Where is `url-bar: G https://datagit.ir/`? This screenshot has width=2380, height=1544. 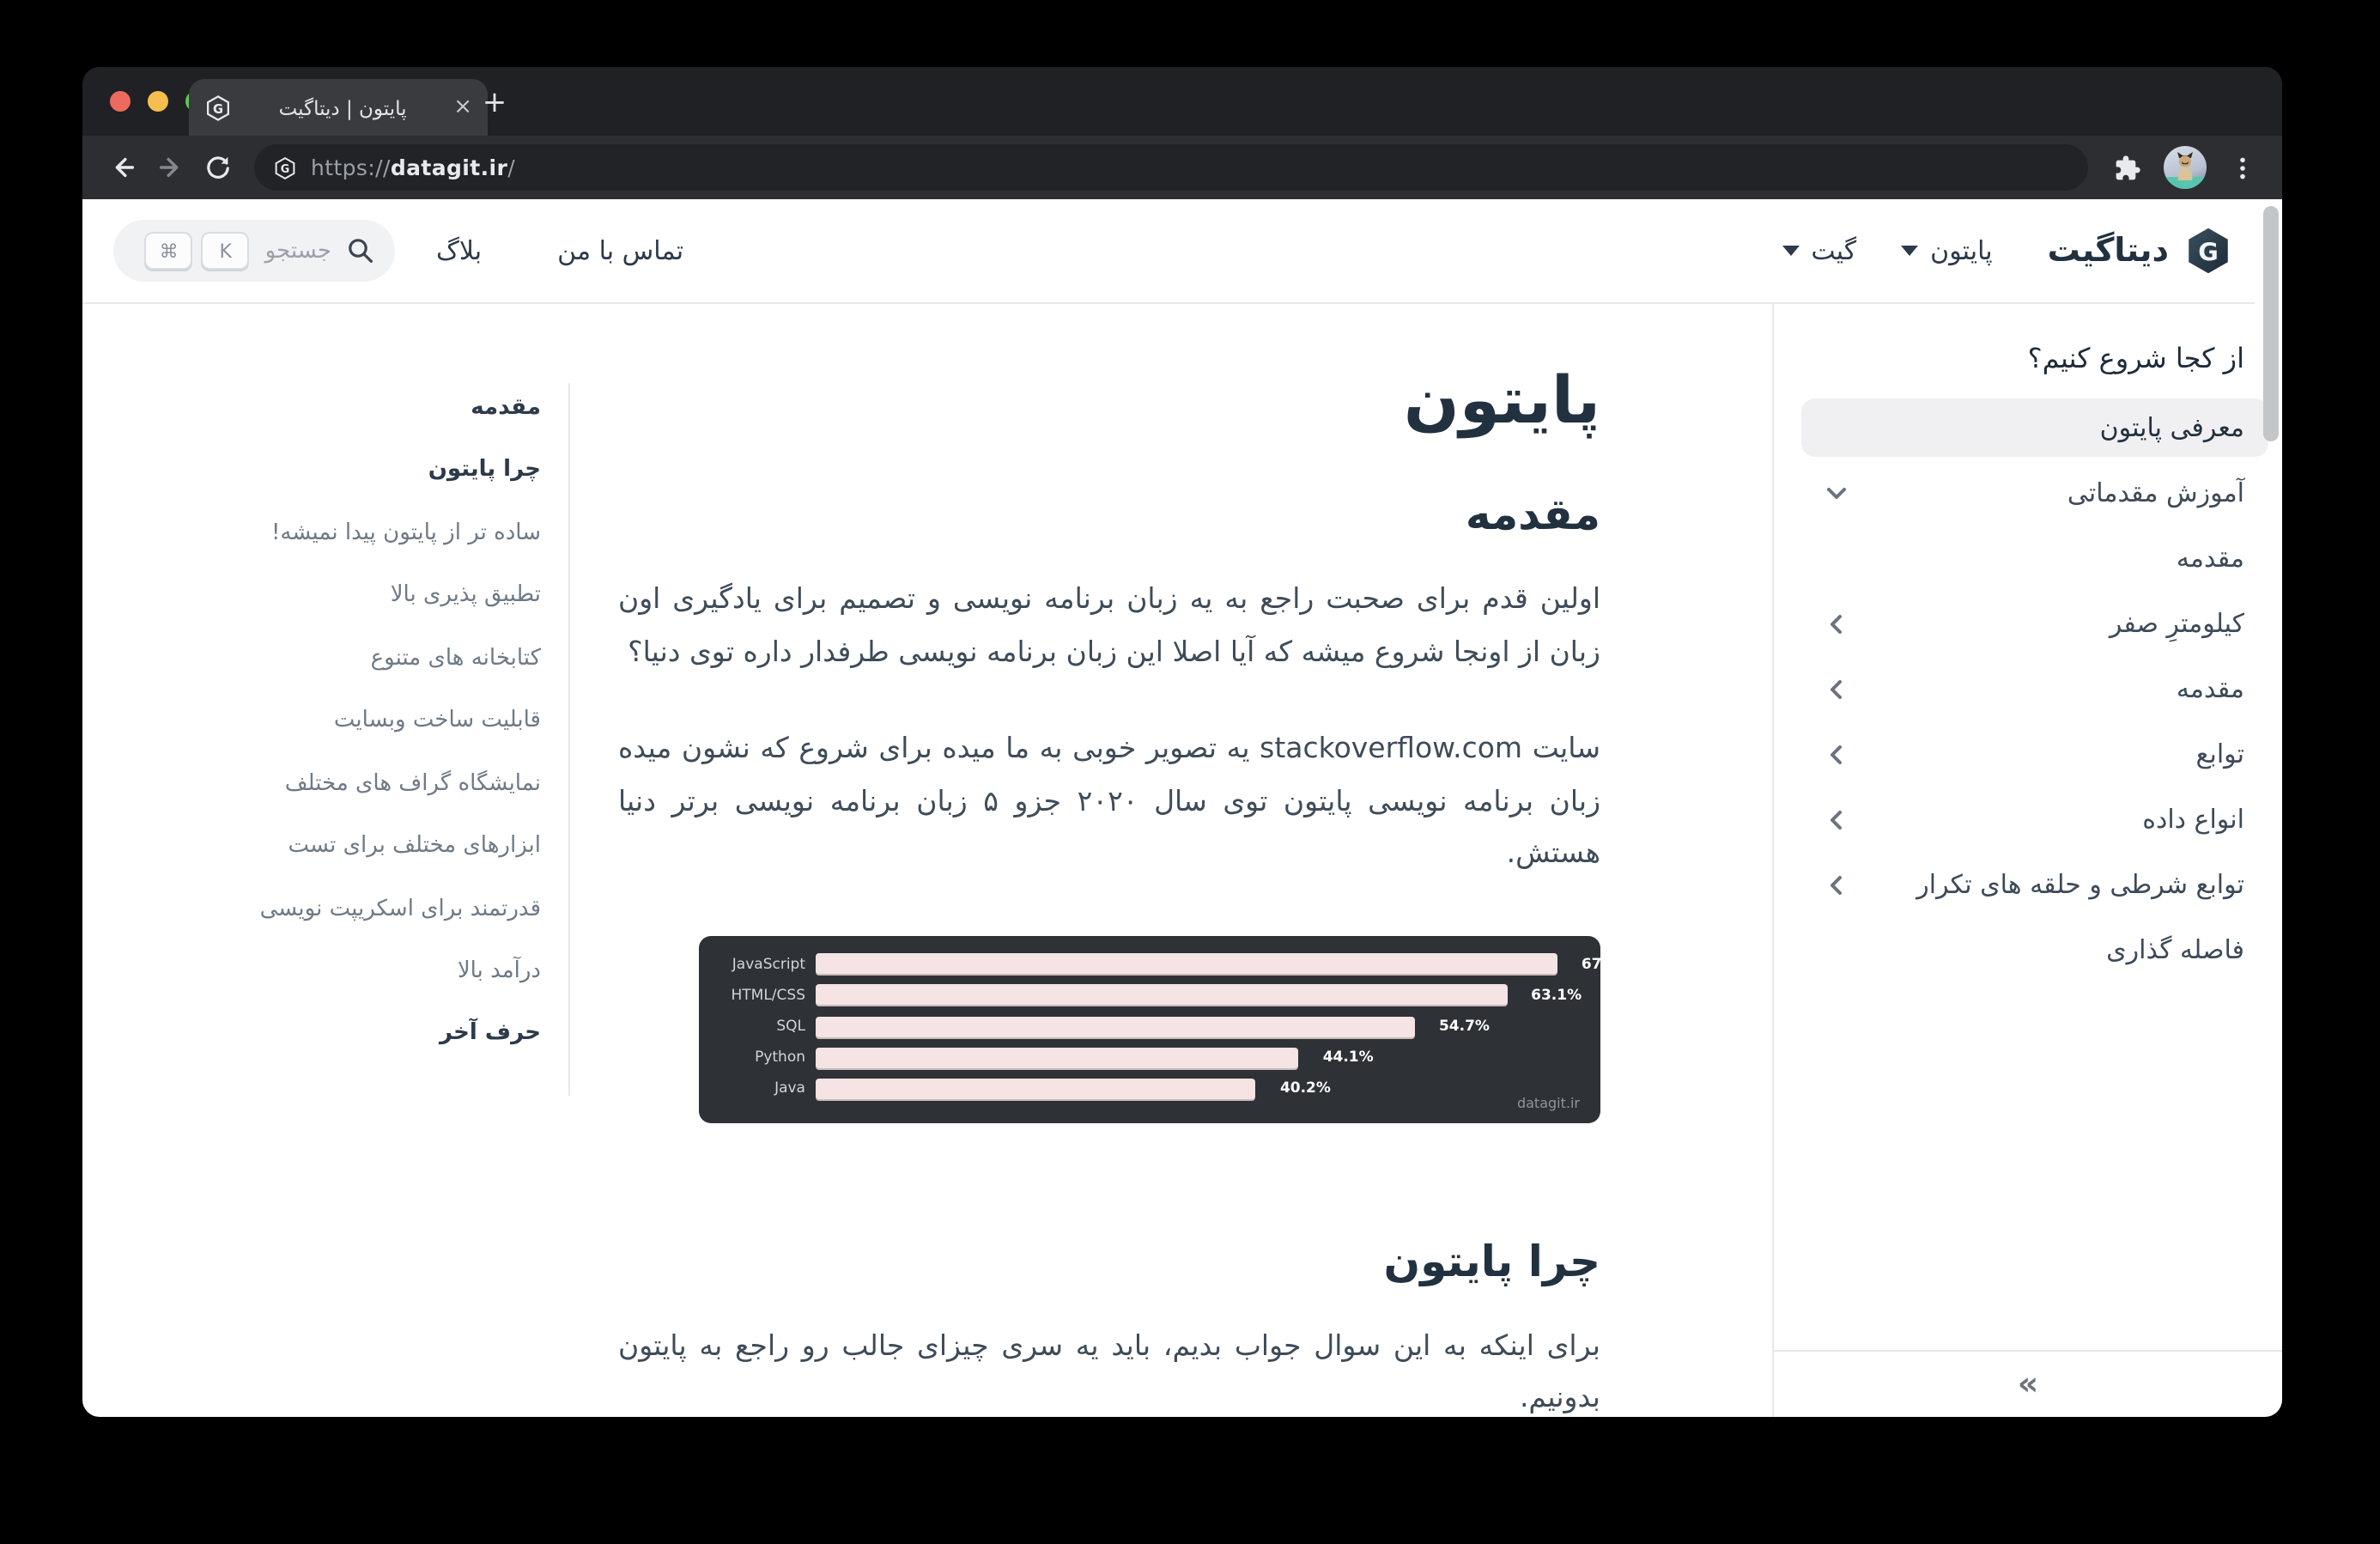
url-bar: G https://datagit.ir/ is located at coordinates (1171, 167).